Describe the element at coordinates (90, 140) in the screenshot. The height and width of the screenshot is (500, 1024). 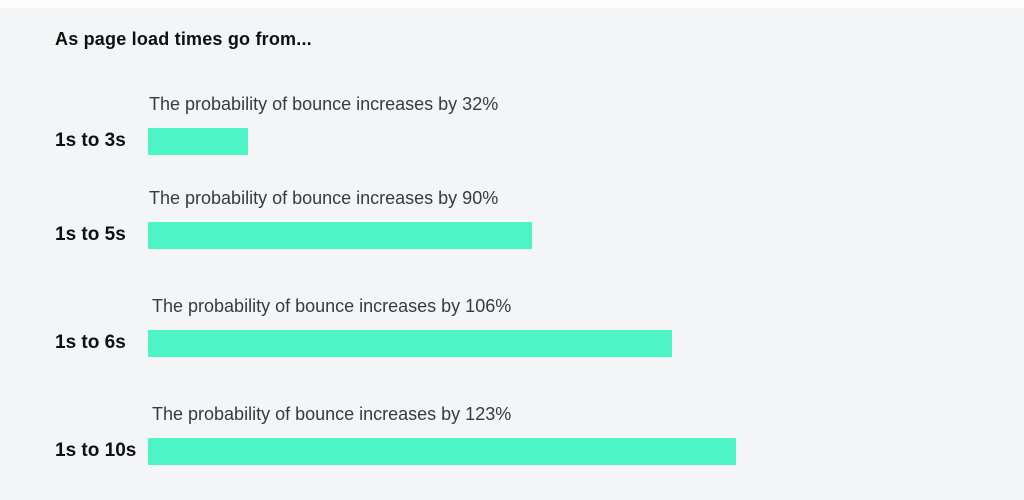
I see `row-label: 1s to 3s` at that location.